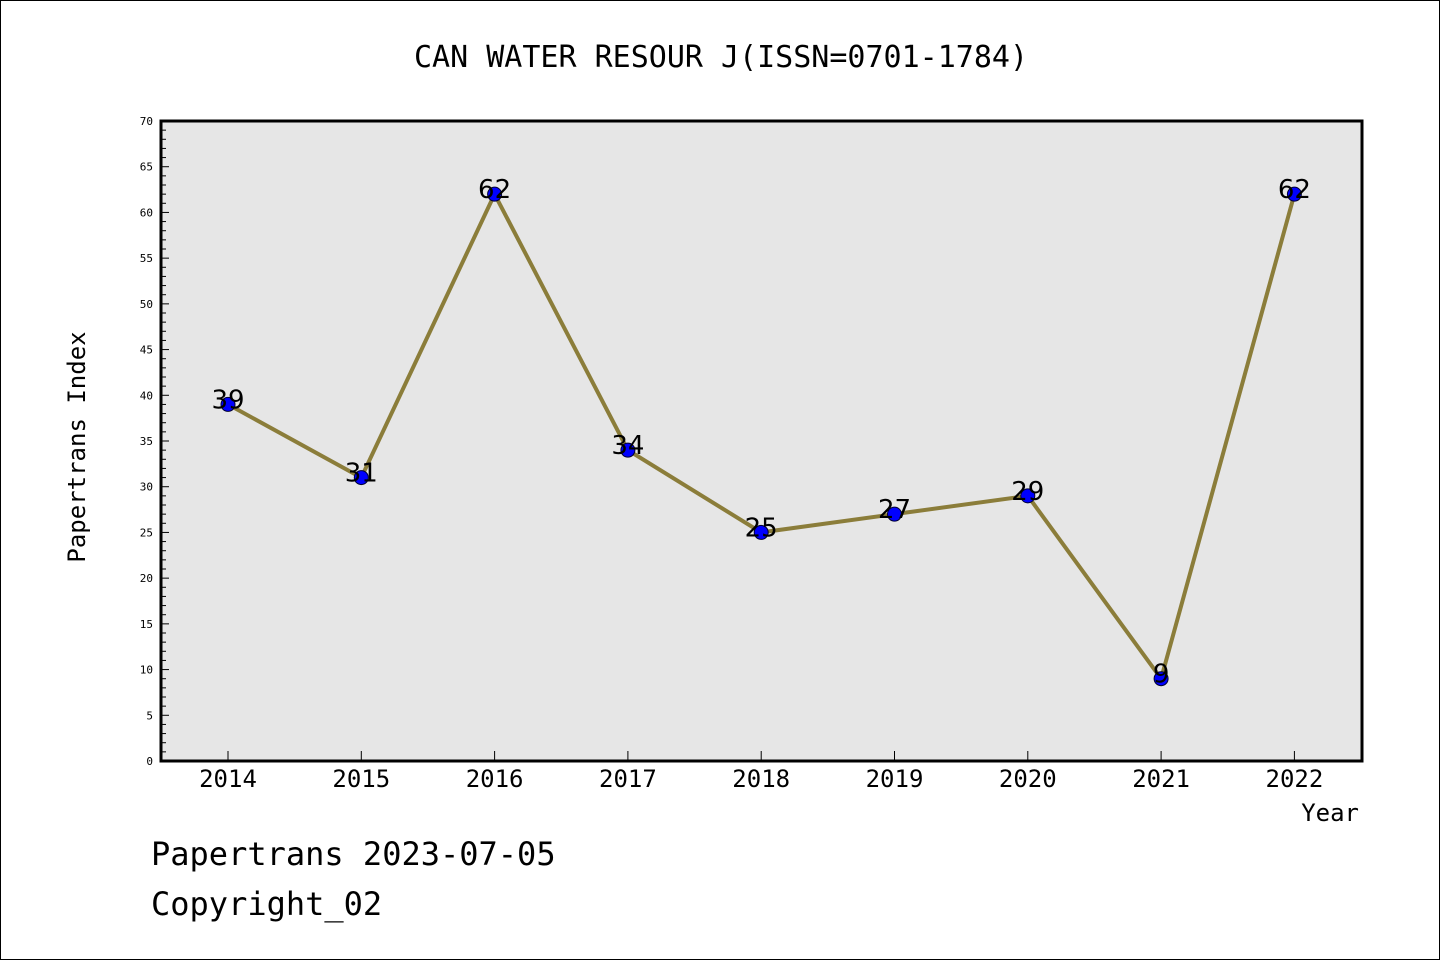 The width and height of the screenshot is (1440, 961). What do you see at coordinates (146, 624) in the screenshot?
I see `y-tick-label: 15` at bounding box center [146, 624].